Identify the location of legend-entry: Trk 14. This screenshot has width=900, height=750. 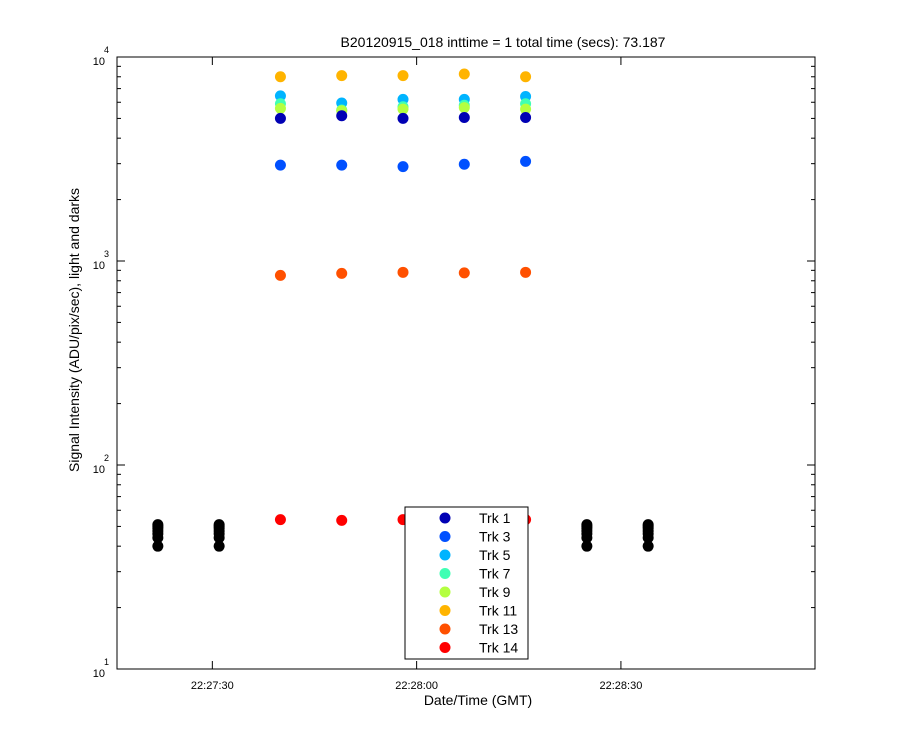
(478, 648).